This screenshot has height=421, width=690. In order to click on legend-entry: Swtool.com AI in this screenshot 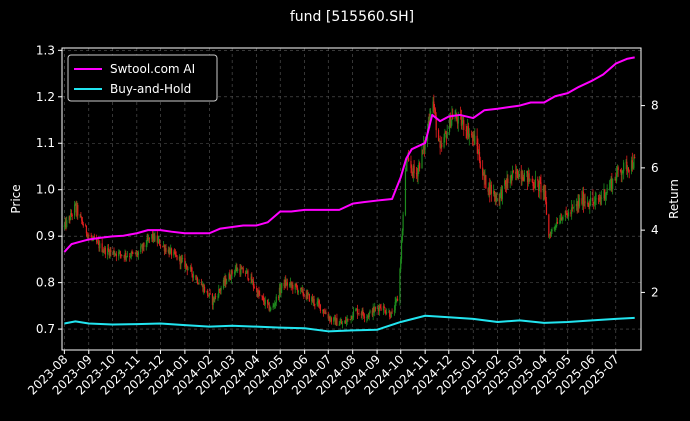, I will do `click(152, 69)`.